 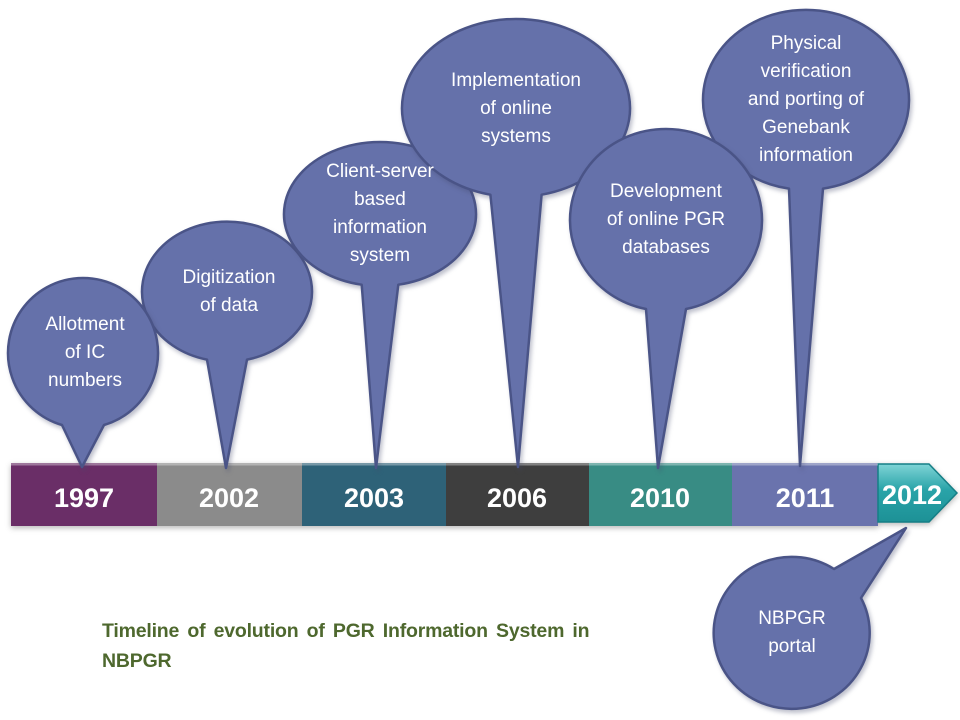 I want to click on year-labels: 1997 2002 2003 2006 2010 2011 2012, so click(x=498, y=496).